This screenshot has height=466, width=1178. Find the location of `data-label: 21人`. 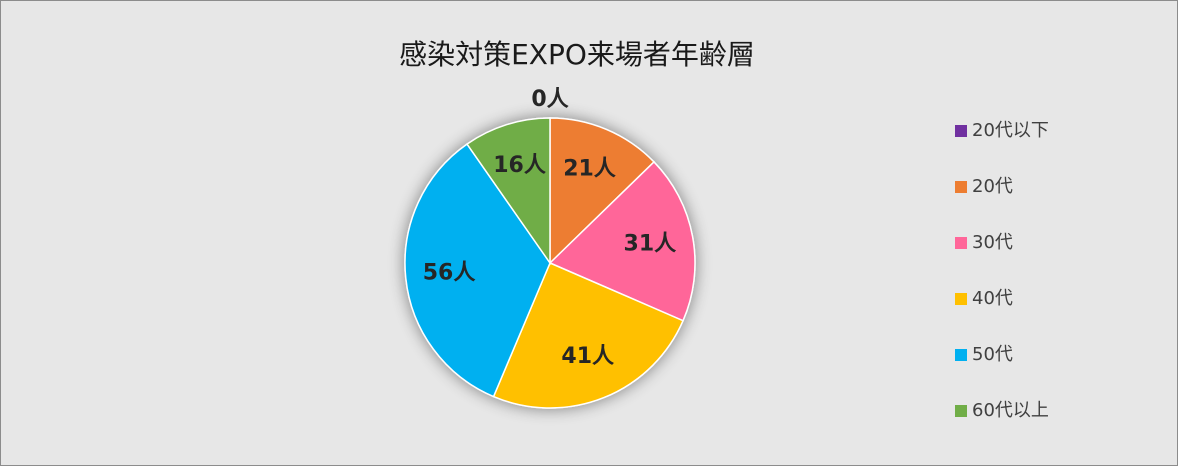

data-label: 21人 is located at coordinates (589, 169).